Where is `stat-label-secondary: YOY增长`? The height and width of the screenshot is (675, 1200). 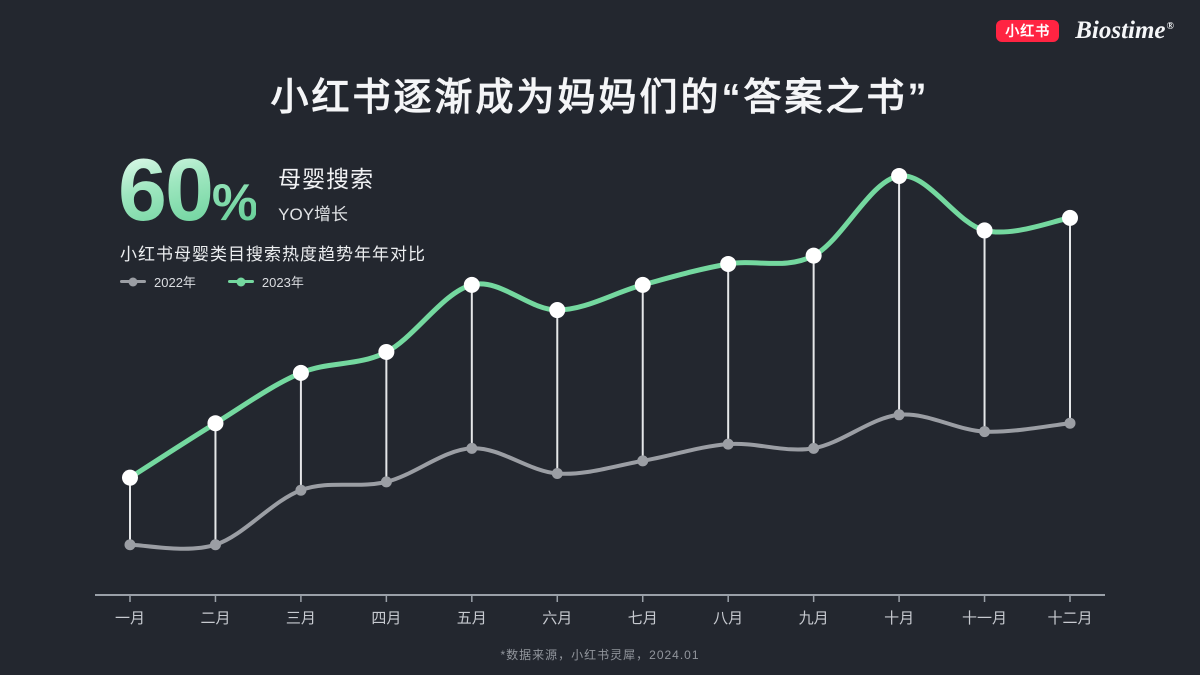
stat-label-secondary: YOY增长 is located at coordinates (313, 215).